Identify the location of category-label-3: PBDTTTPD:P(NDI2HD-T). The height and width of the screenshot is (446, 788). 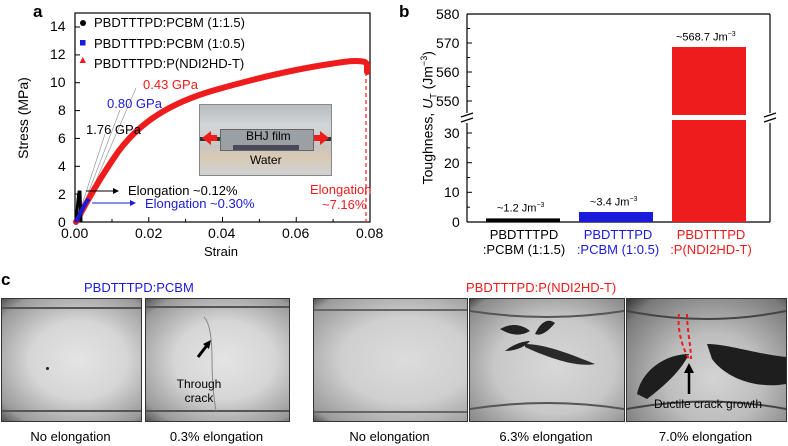
(711, 242).